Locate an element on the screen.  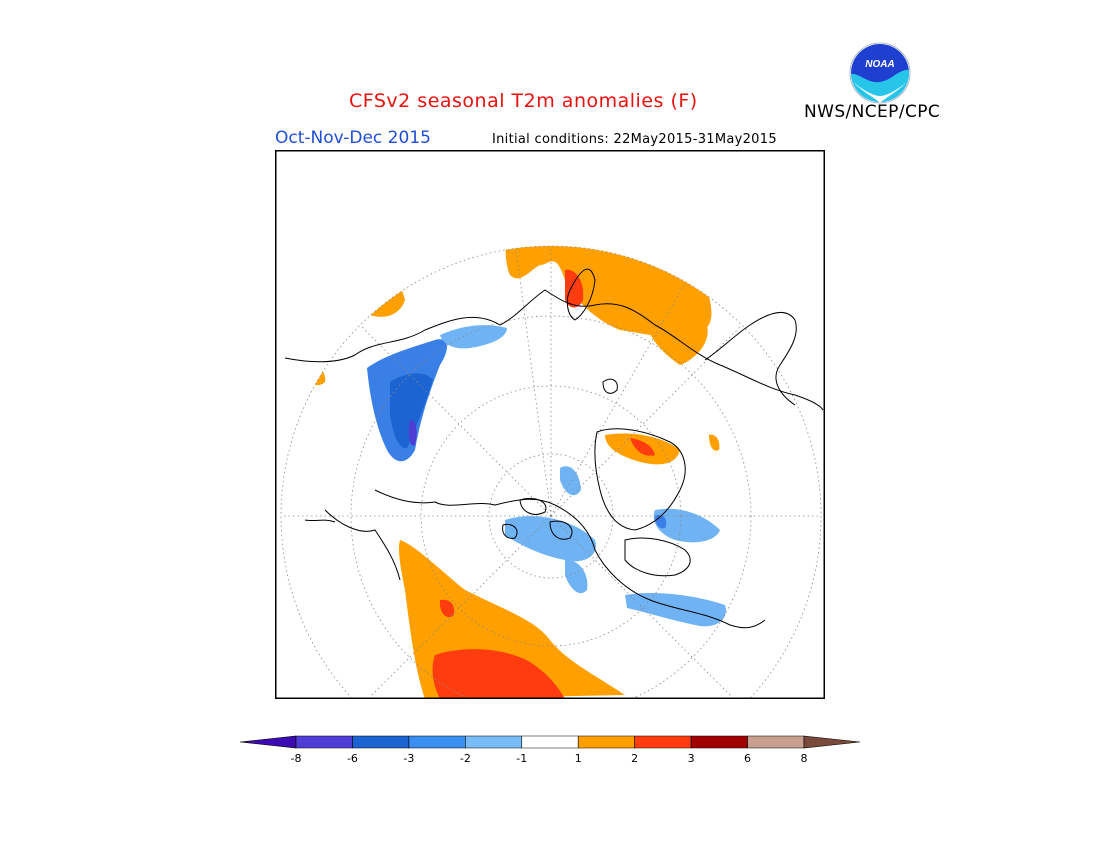
chart-title: CFSv2 seasonal T2m anomalies (F) is located at coordinates (523, 101).